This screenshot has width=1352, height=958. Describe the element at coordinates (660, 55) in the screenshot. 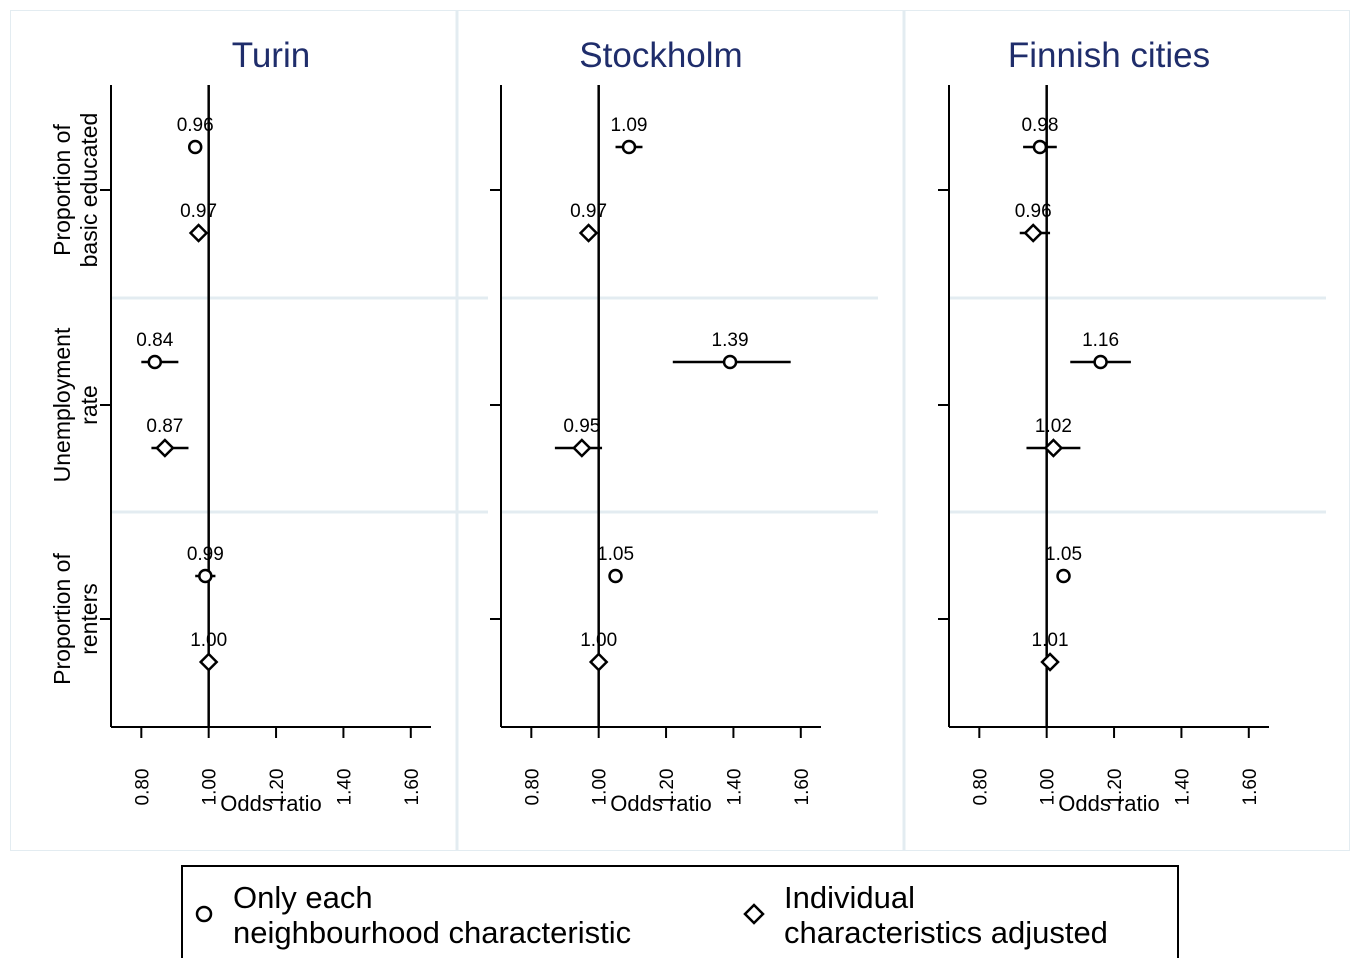

I see `panel-title: Stockholm` at that location.